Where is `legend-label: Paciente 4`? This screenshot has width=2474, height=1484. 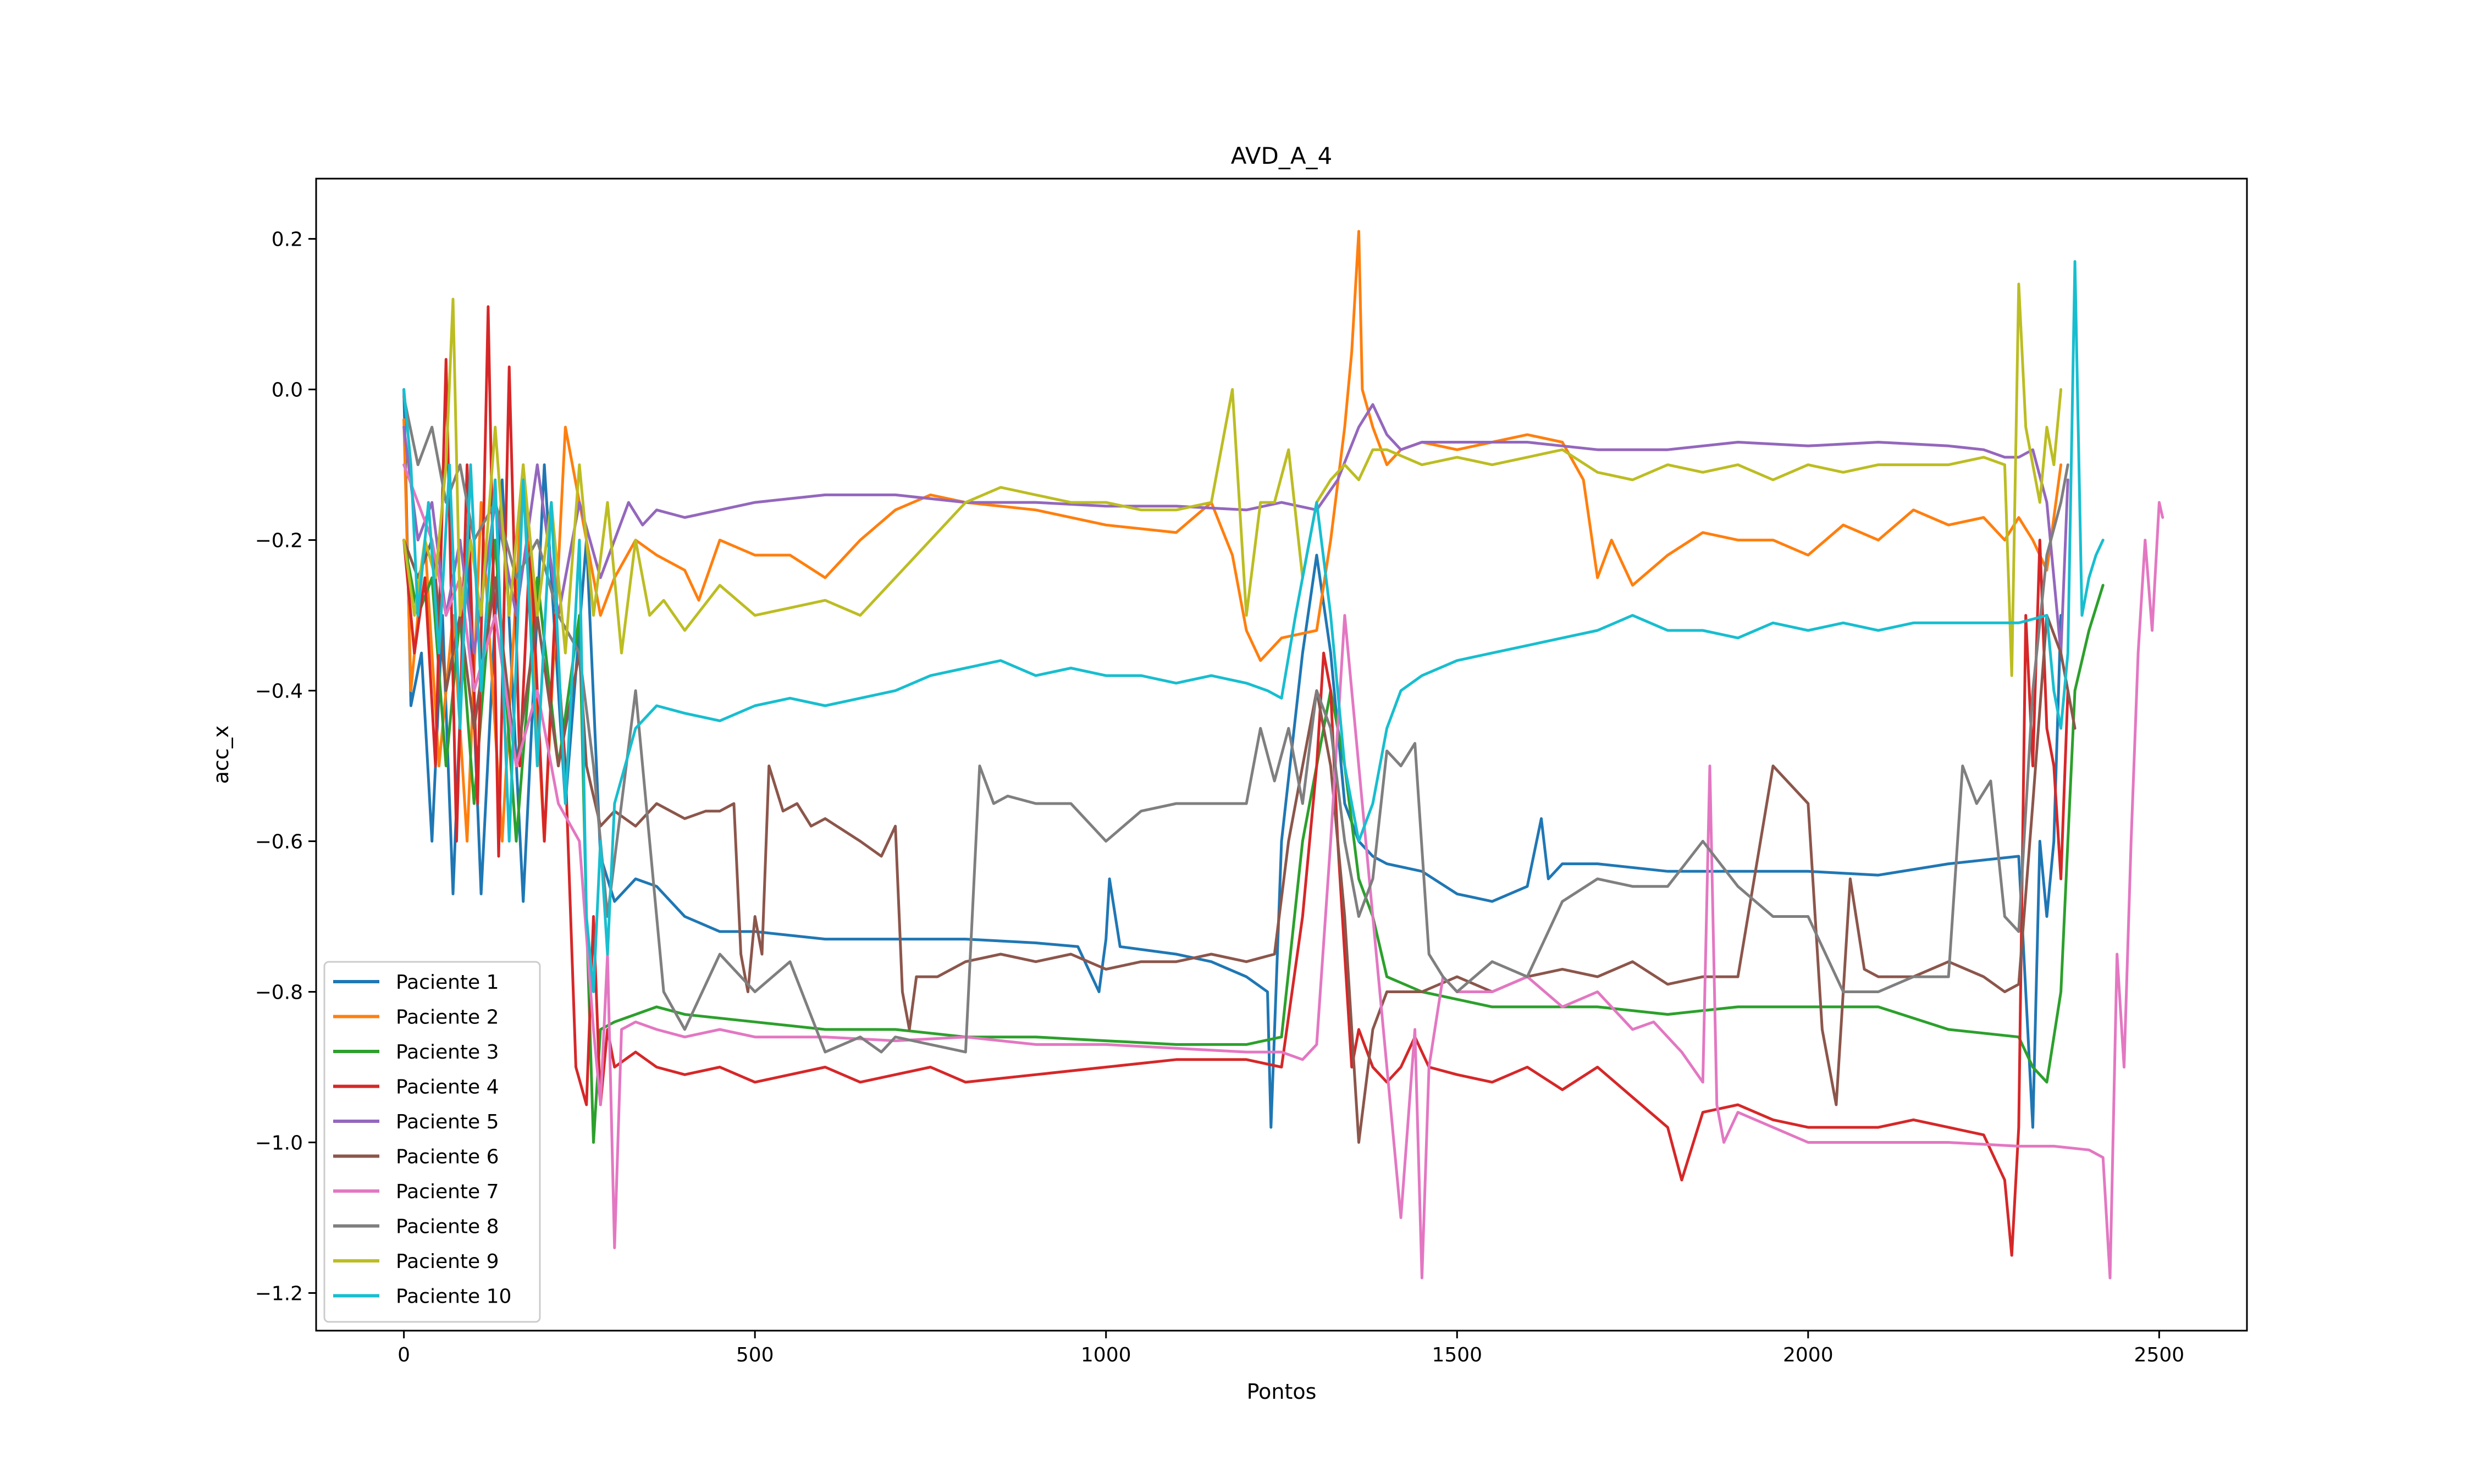 legend-label: Paciente 4 is located at coordinates (447, 1087).